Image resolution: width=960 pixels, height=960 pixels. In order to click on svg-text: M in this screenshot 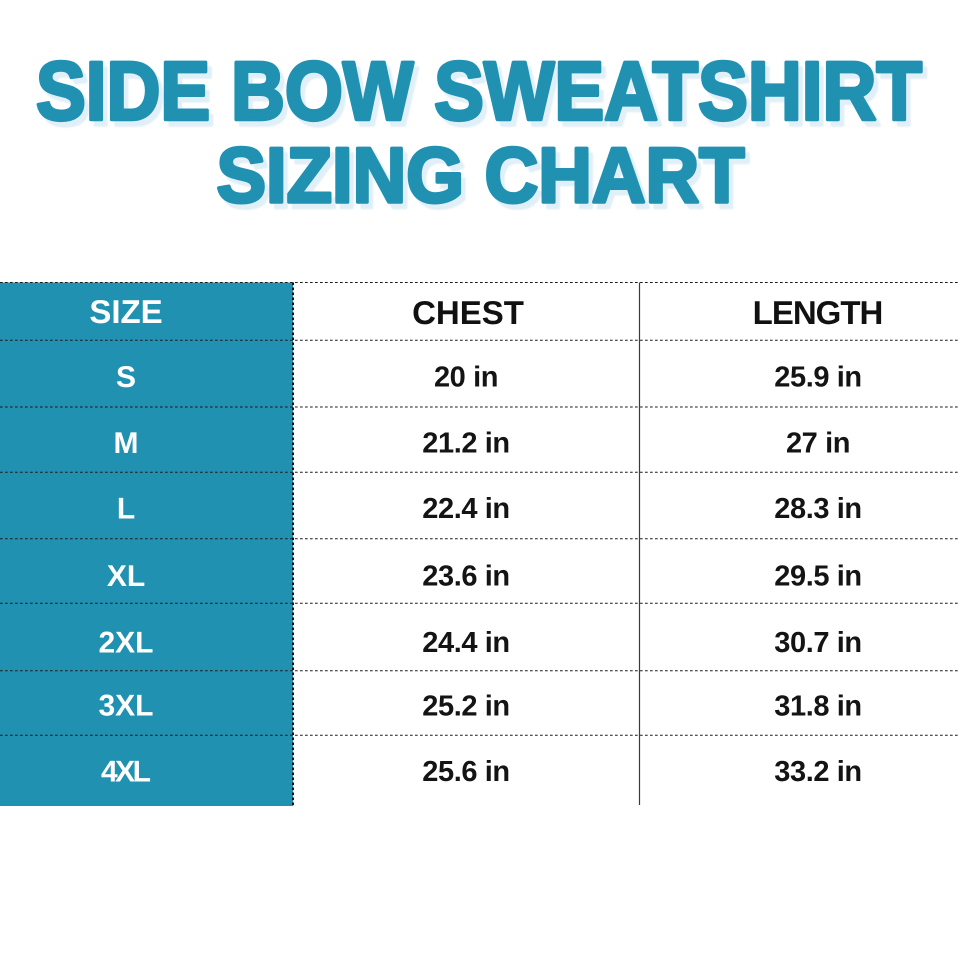, I will do `click(126, 443)`.